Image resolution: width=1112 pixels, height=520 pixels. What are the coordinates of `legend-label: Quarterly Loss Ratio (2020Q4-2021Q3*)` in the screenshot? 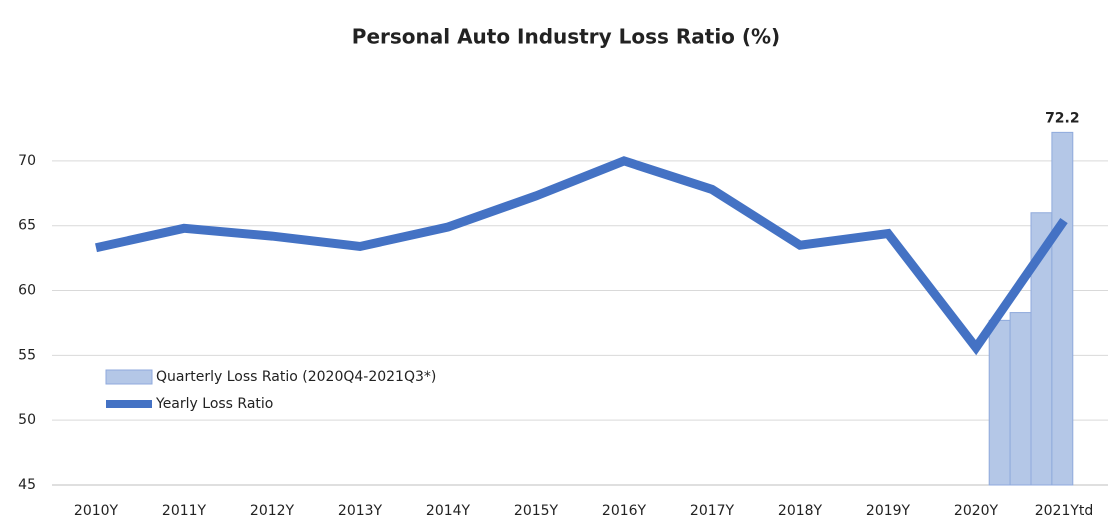 It's located at (296, 377).